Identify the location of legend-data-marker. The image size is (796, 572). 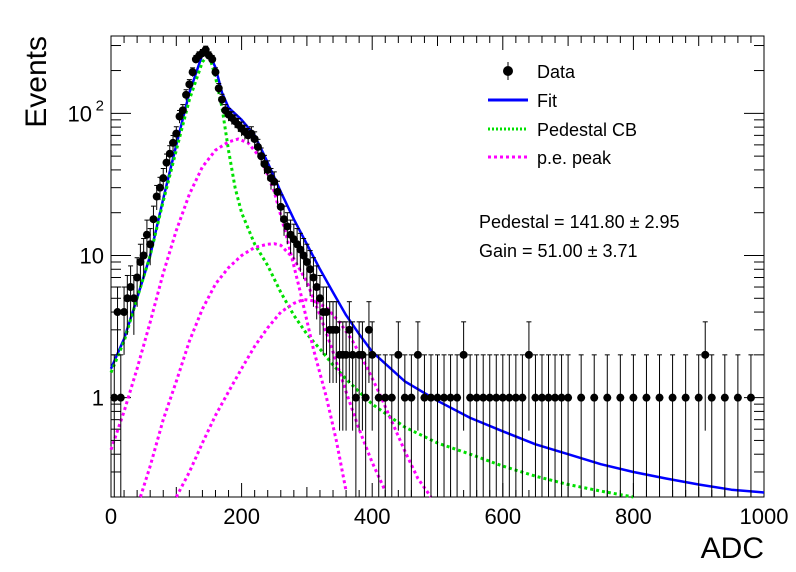
(508, 71).